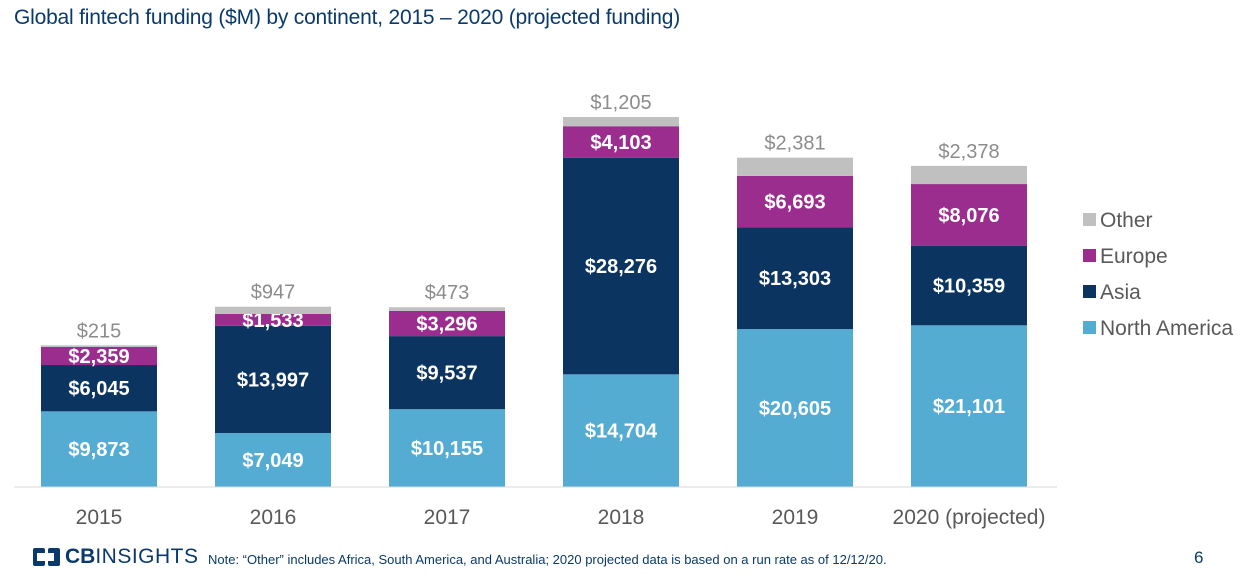 This screenshot has width=1252, height=584. What do you see at coordinates (795, 517) in the screenshot?
I see `x-tick-label-2019: 2019` at bounding box center [795, 517].